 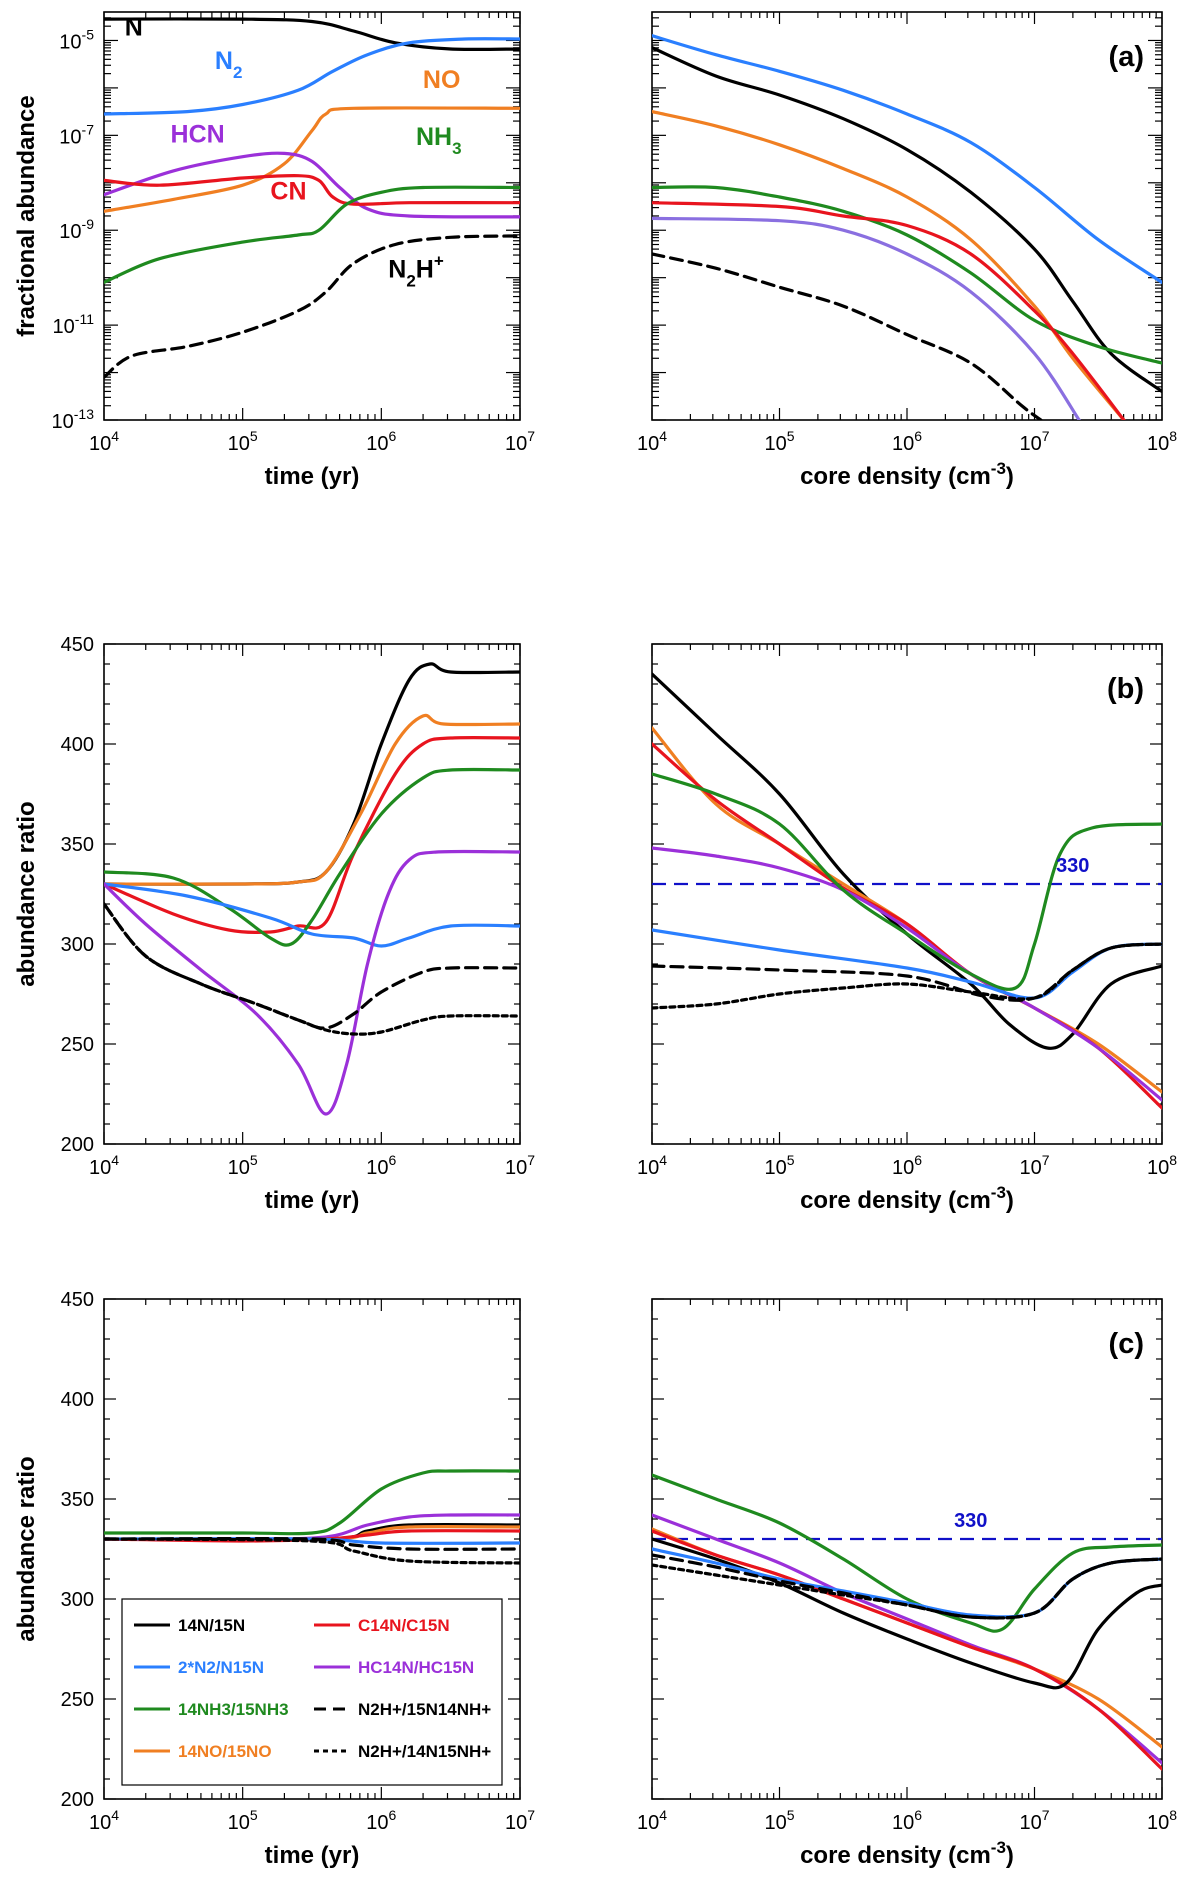 I want to click on legend-label: C14N/C15N, so click(x=404, y=1625).